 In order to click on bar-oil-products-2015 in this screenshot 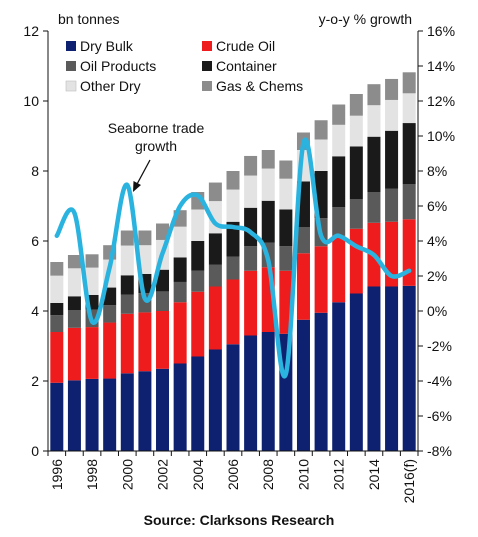, I will do `click(392, 205)`.